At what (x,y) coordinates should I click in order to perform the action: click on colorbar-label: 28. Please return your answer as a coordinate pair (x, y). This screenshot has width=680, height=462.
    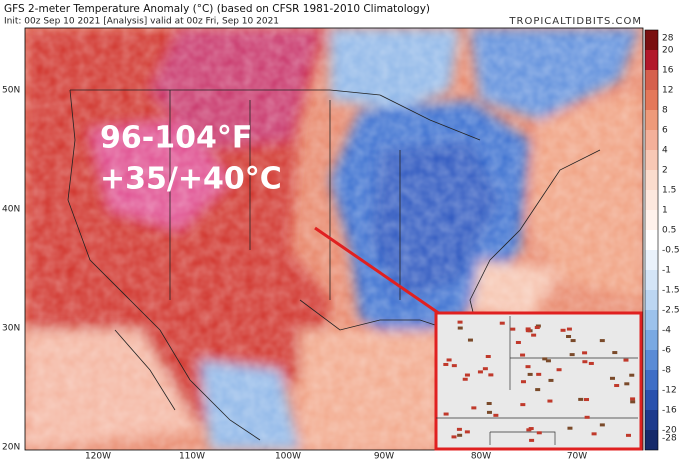
    Looking at the image, I should click on (668, 39).